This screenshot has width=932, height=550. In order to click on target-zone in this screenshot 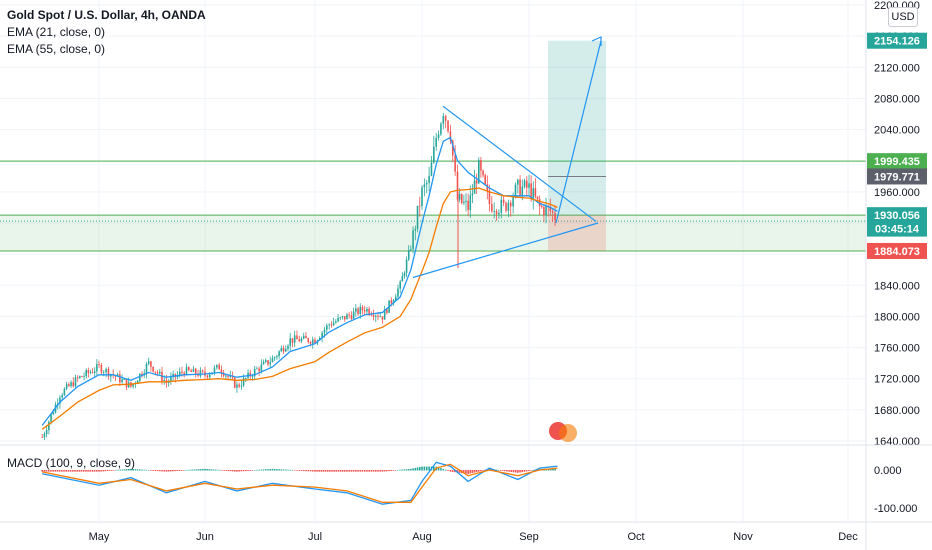, I will do `click(577, 128)`.